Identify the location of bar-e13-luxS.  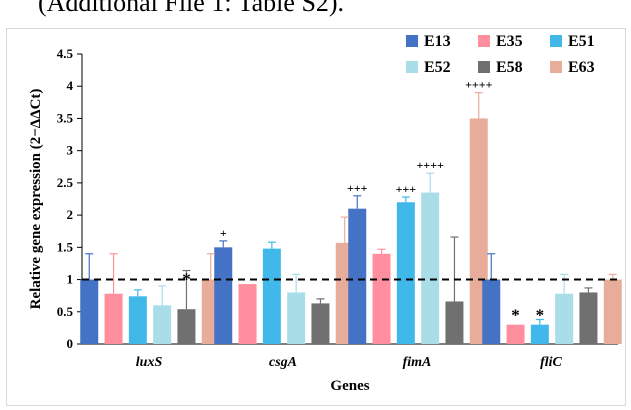
(89, 311).